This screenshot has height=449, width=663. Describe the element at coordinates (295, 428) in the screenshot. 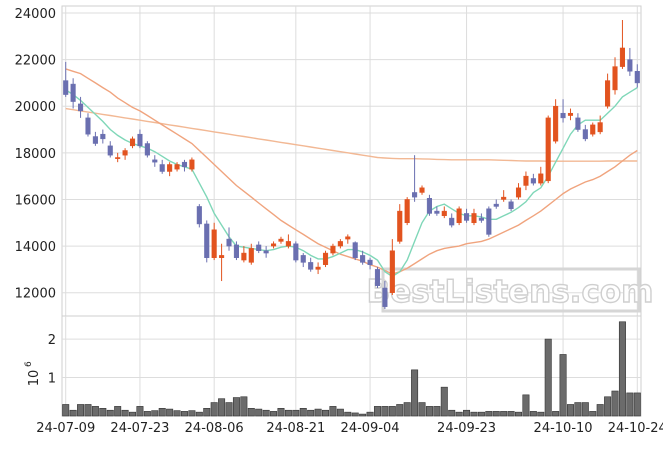

I see `date-tick-label: 24-08-21` at that location.